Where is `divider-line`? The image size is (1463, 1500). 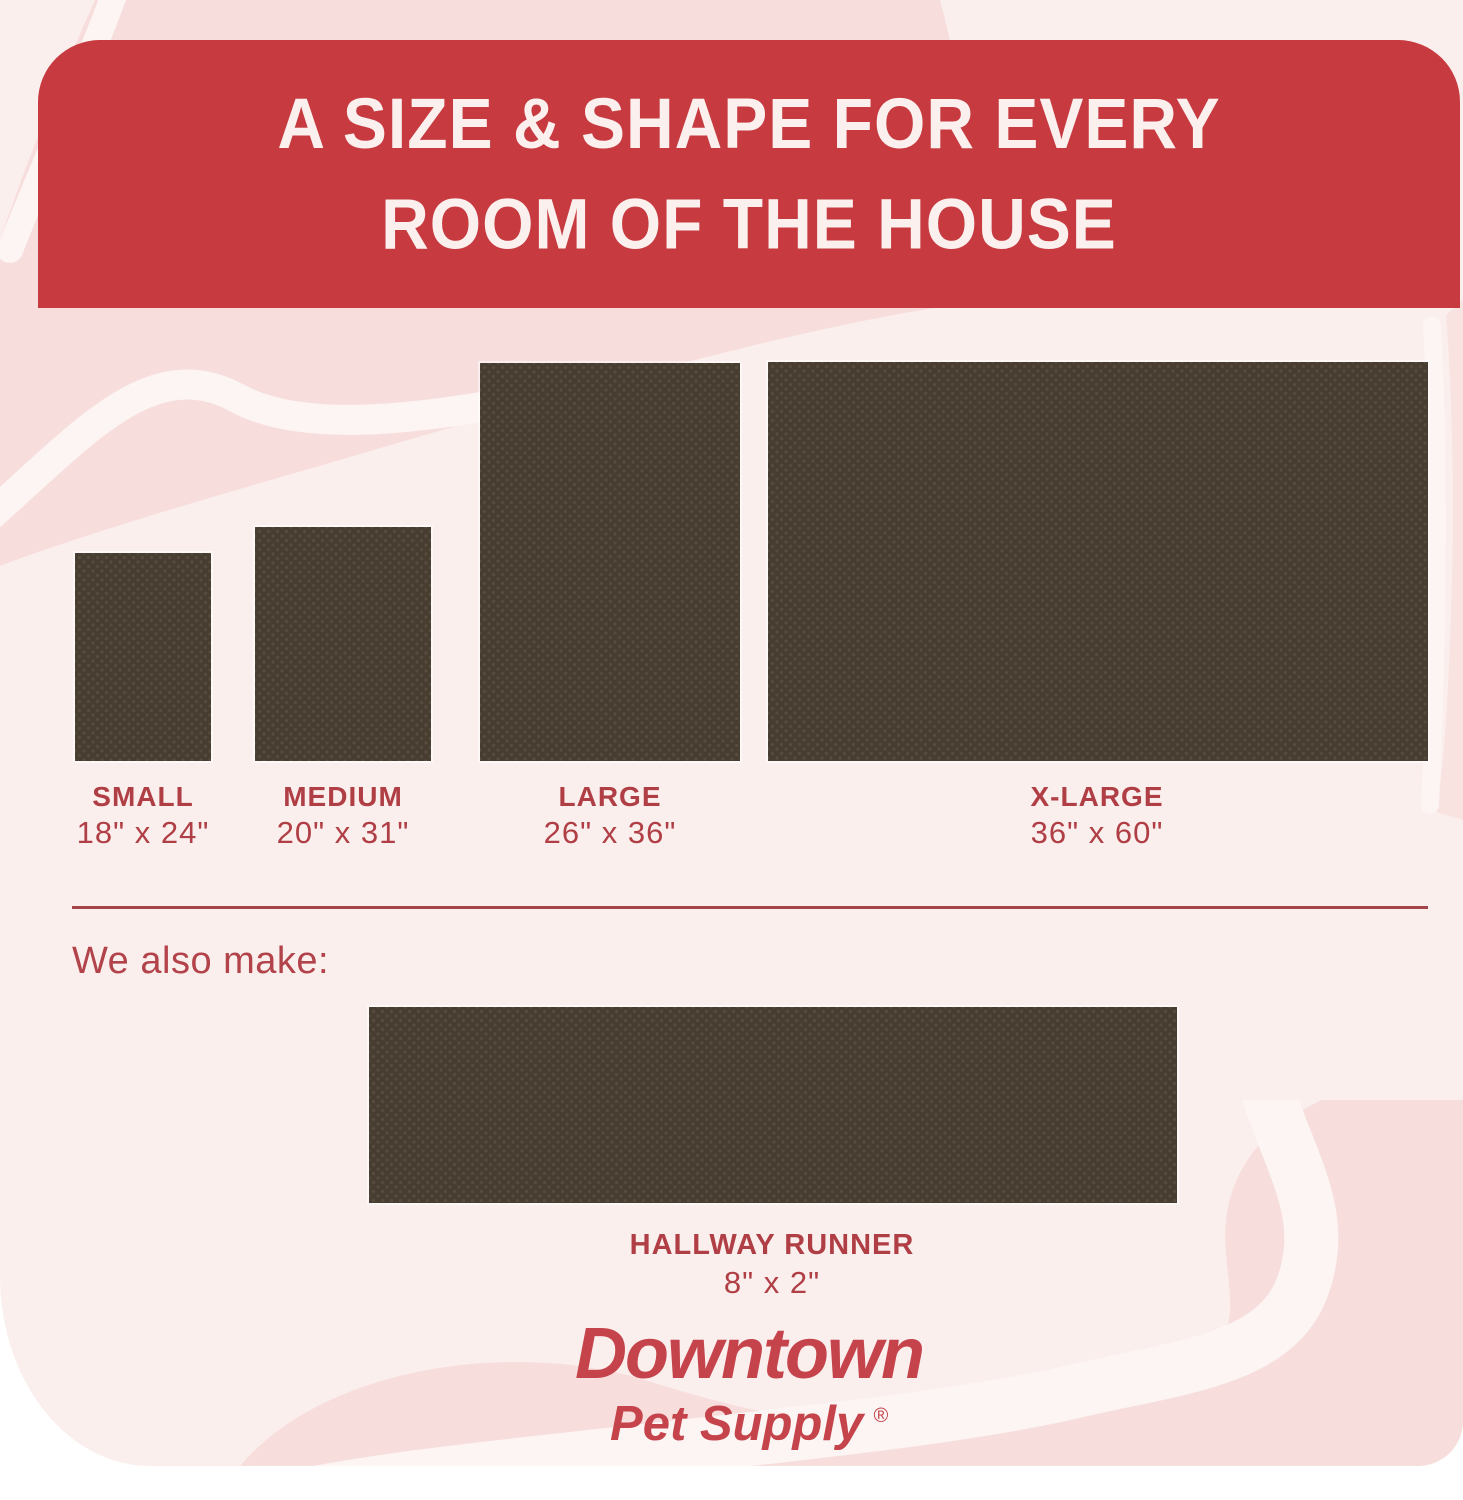
divider-line is located at coordinates (750, 907).